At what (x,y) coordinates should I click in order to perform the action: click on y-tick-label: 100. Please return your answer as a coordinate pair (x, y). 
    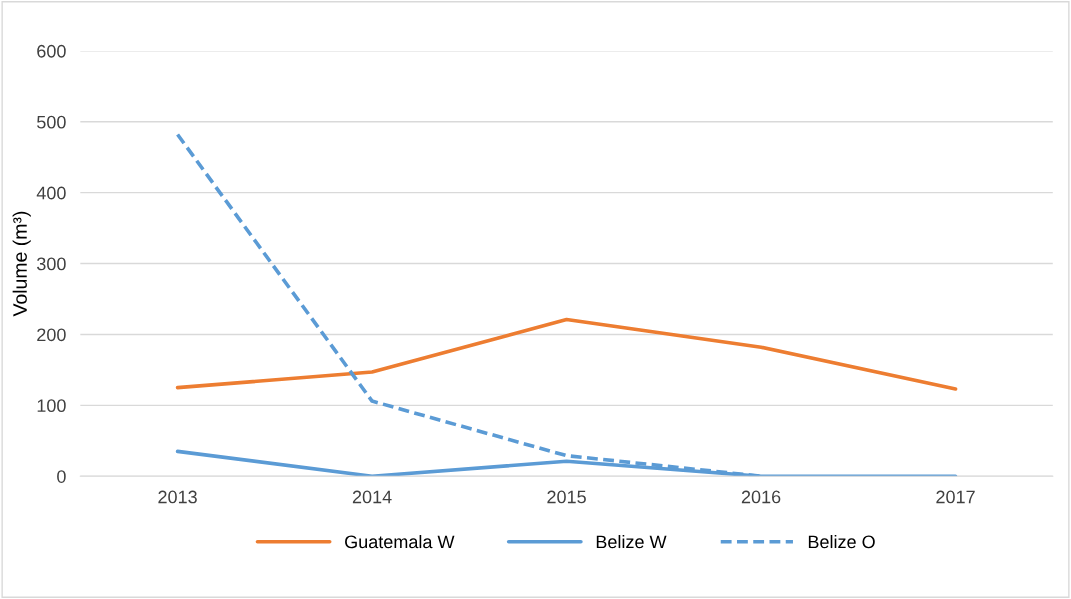
    Looking at the image, I should click on (51, 406).